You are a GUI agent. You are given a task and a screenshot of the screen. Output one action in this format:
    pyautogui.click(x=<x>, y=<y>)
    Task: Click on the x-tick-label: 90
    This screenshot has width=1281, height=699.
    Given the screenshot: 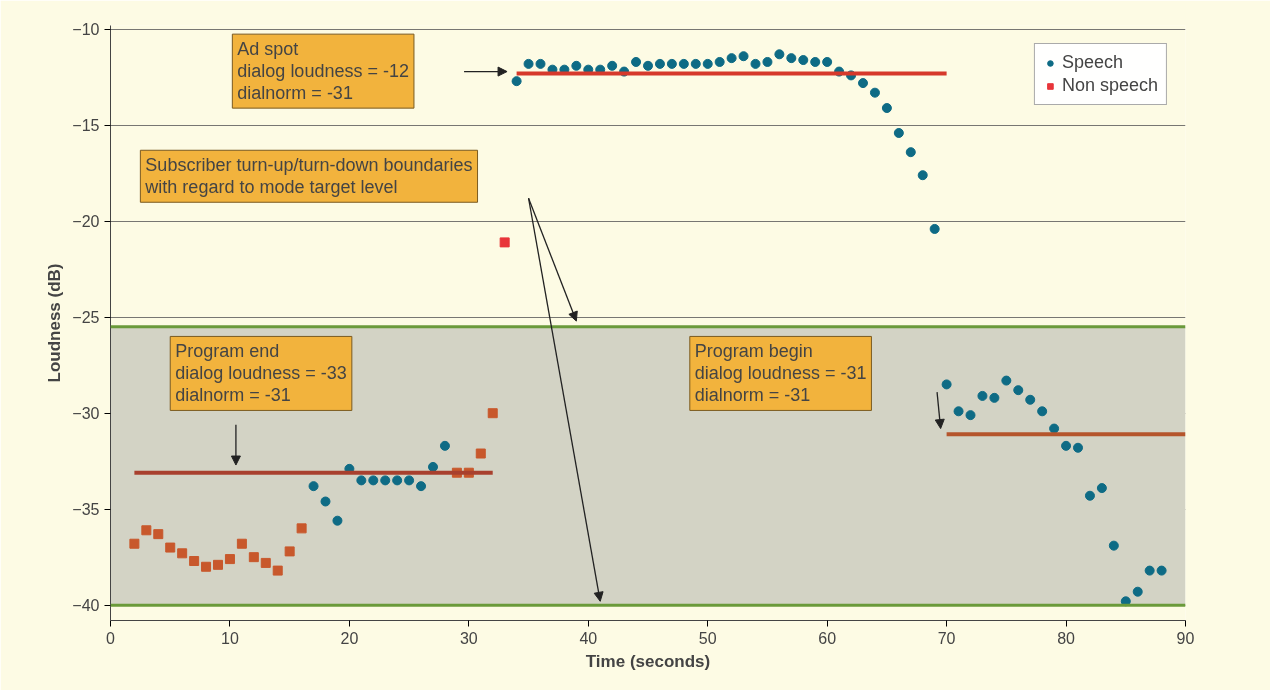 What is the action you would take?
    pyautogui.click(x=1185, y=638)
    